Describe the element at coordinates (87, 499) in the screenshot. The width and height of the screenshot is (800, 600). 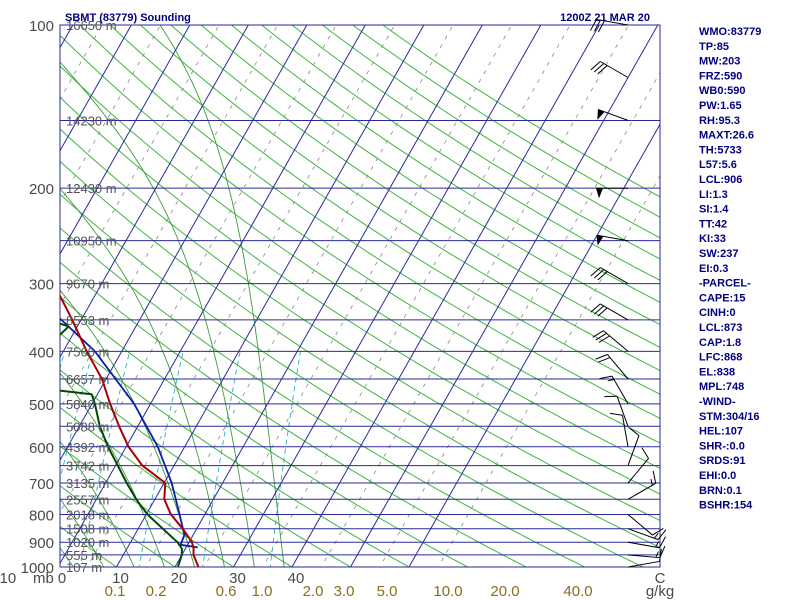
I see `height-label: 2557 m` at that location.